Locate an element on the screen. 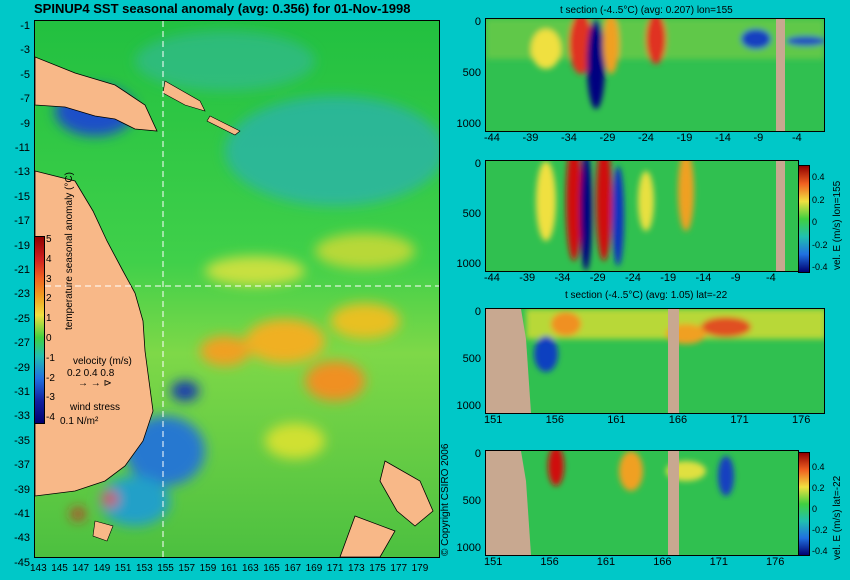  new-zealand-land is located at coordinates (406, 493).